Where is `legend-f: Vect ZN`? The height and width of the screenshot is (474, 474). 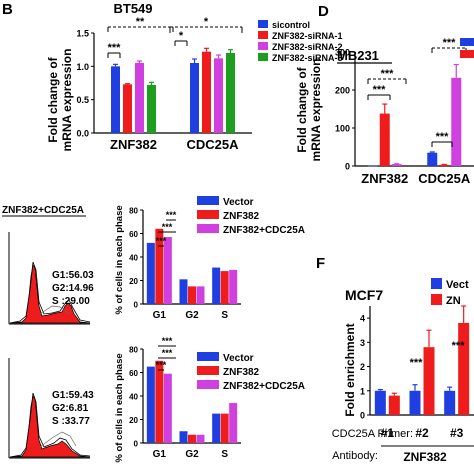
legend-f: Vect ZN is located at coordinates (450, 292).